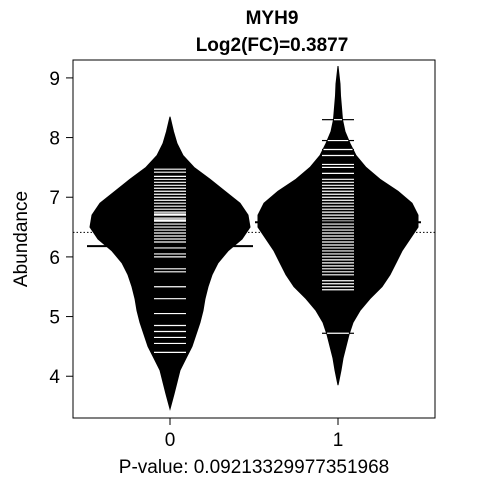 The image size is (480, 480). What do you see at coordinates (54, 258) in the screenshot?
I see `y-tick-label: 6` at bounding box center [54, 258].